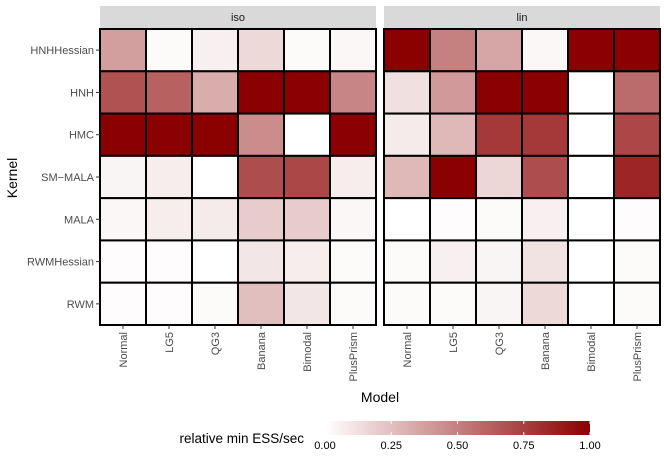 This screenshot has width=664, height=465. Describe the element at coordinates (79, 220) in the screenshot. I see `y-tick-label: MALA` at that location.